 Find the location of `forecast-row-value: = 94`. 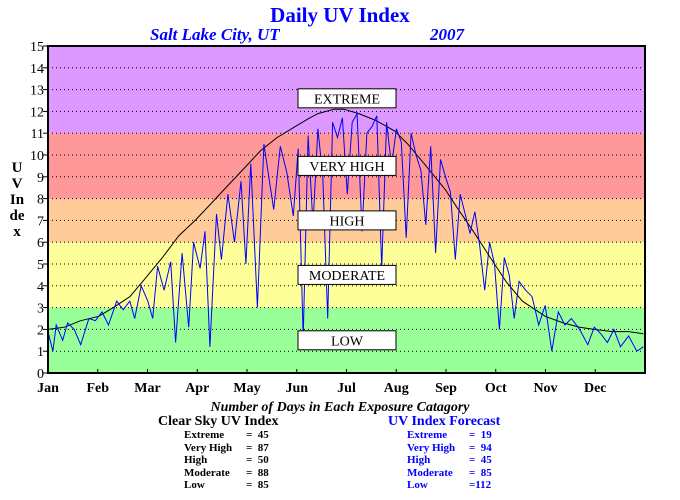

forecast-row-value: = 94 is located at coordinates (480, 447).